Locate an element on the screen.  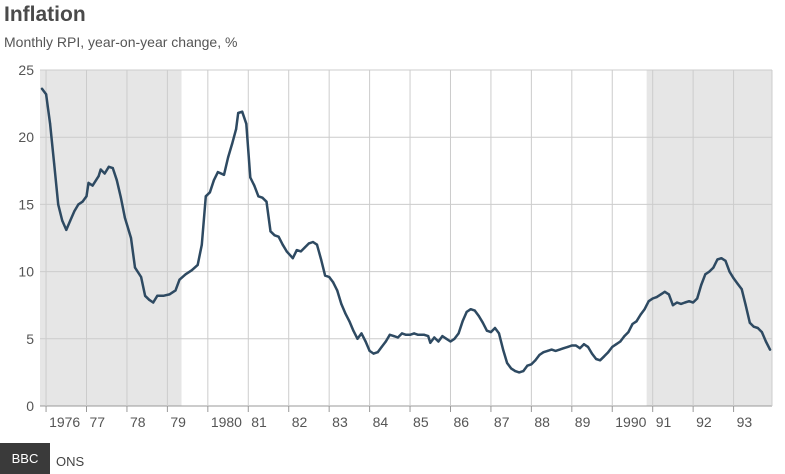
x-tick-label: 83 is located at coordinates (340, 422).